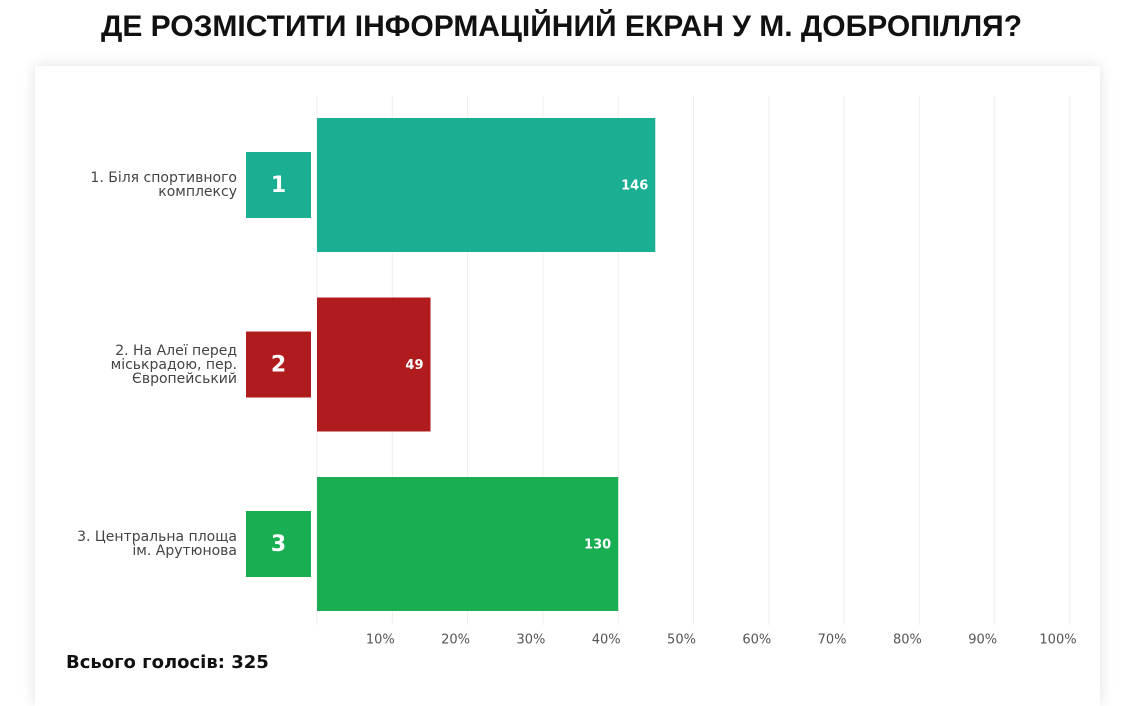 Image resolution: width=1123 pixels, height=706 pixels. What do you see at coordinates (157, 544) in the screenshot?
I see `category-label: 3. Центральна площа ім. Арутюнова` at bounding box center [157, 544].